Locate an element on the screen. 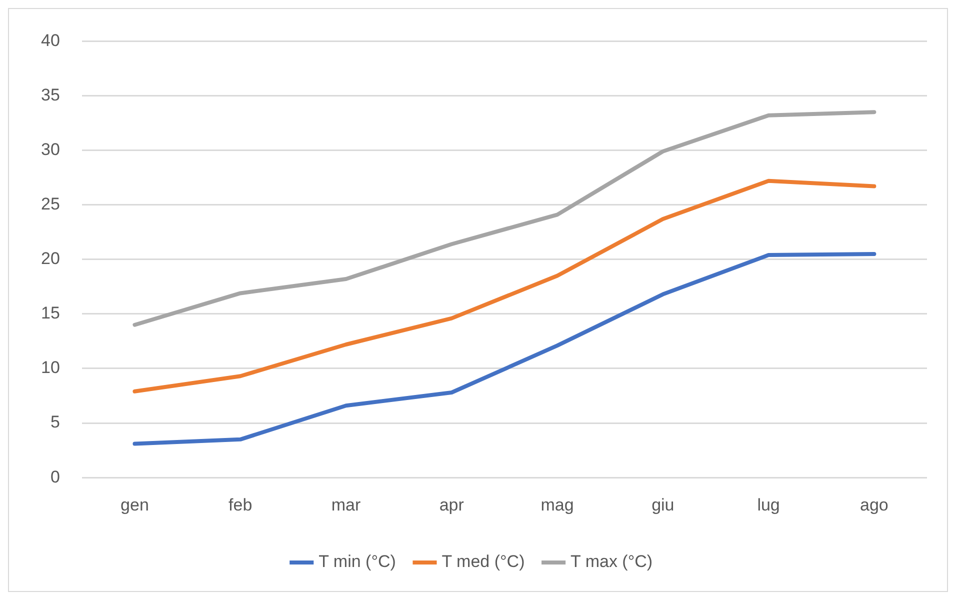  x-tick-label: mar is located at coordinates (346, 504).